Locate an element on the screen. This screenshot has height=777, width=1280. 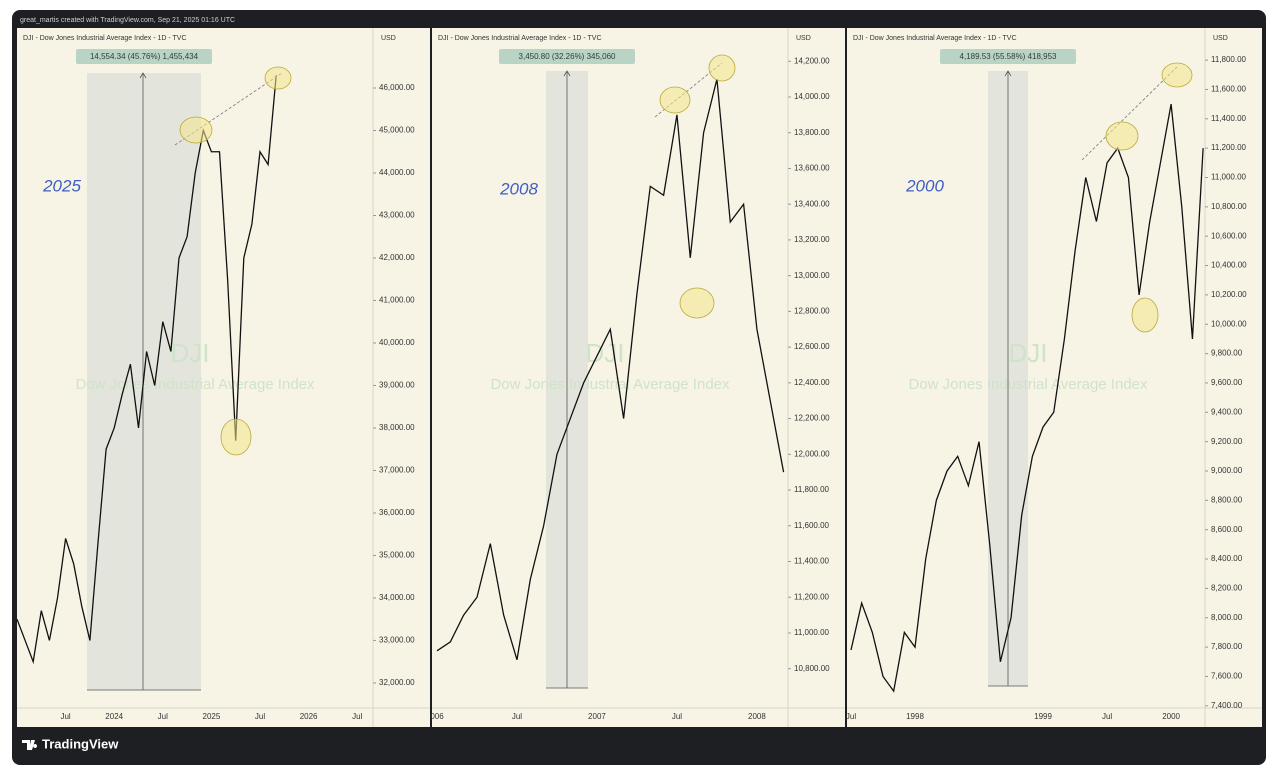
y-tick-label: 9,600.00 is located at coordinates (1227, 382).